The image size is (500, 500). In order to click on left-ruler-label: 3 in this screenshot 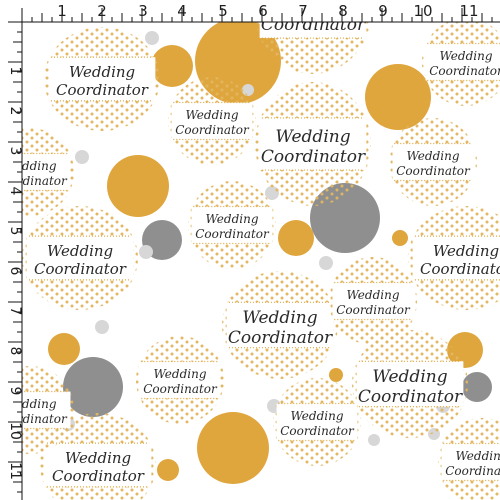, I will do `click(15, 151)`.